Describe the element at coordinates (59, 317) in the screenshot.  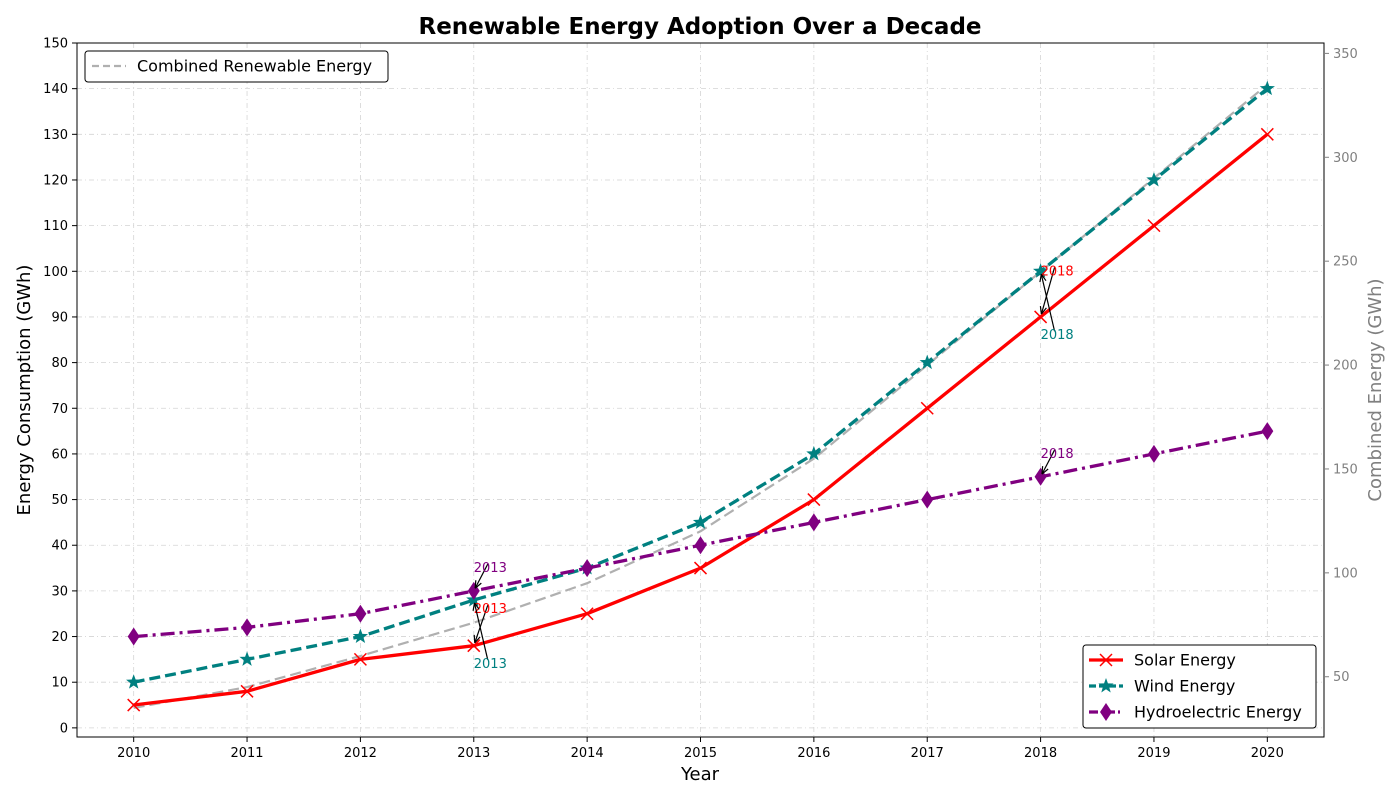
I see `y-tick-label: 90` at that location.